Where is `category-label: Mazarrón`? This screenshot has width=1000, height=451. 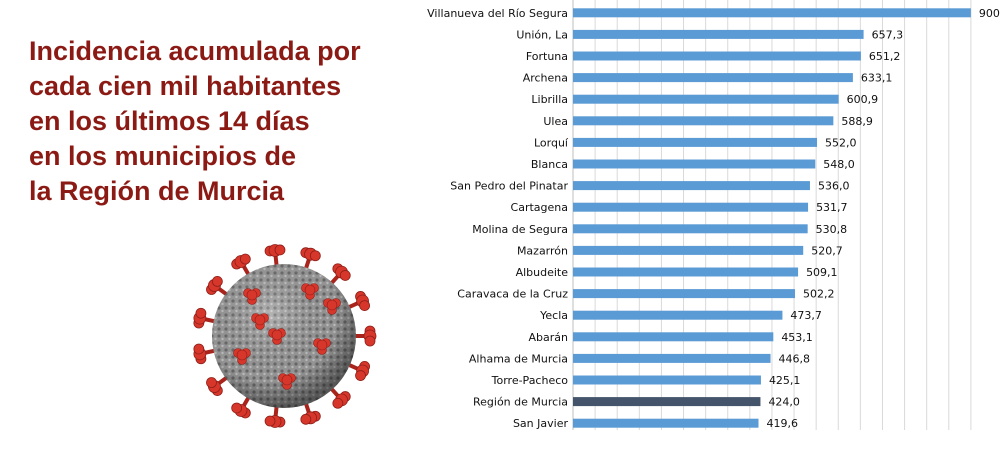
category-label: Mazarrón is located at coordinates (542, 250).